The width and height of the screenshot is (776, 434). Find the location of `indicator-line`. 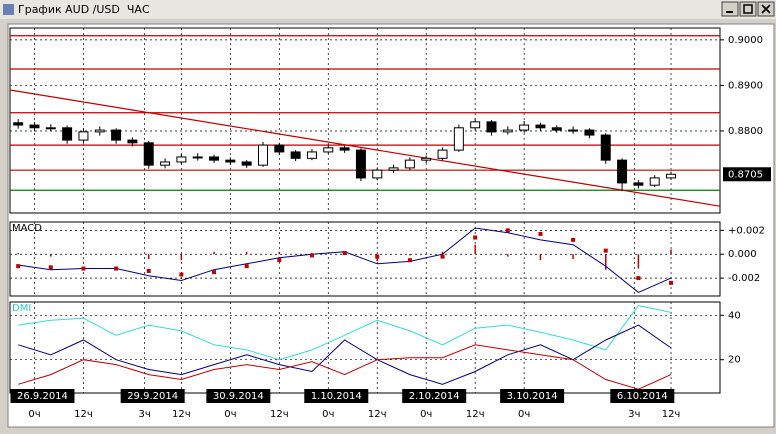

indicator-line is located at coordinates (345, 354).